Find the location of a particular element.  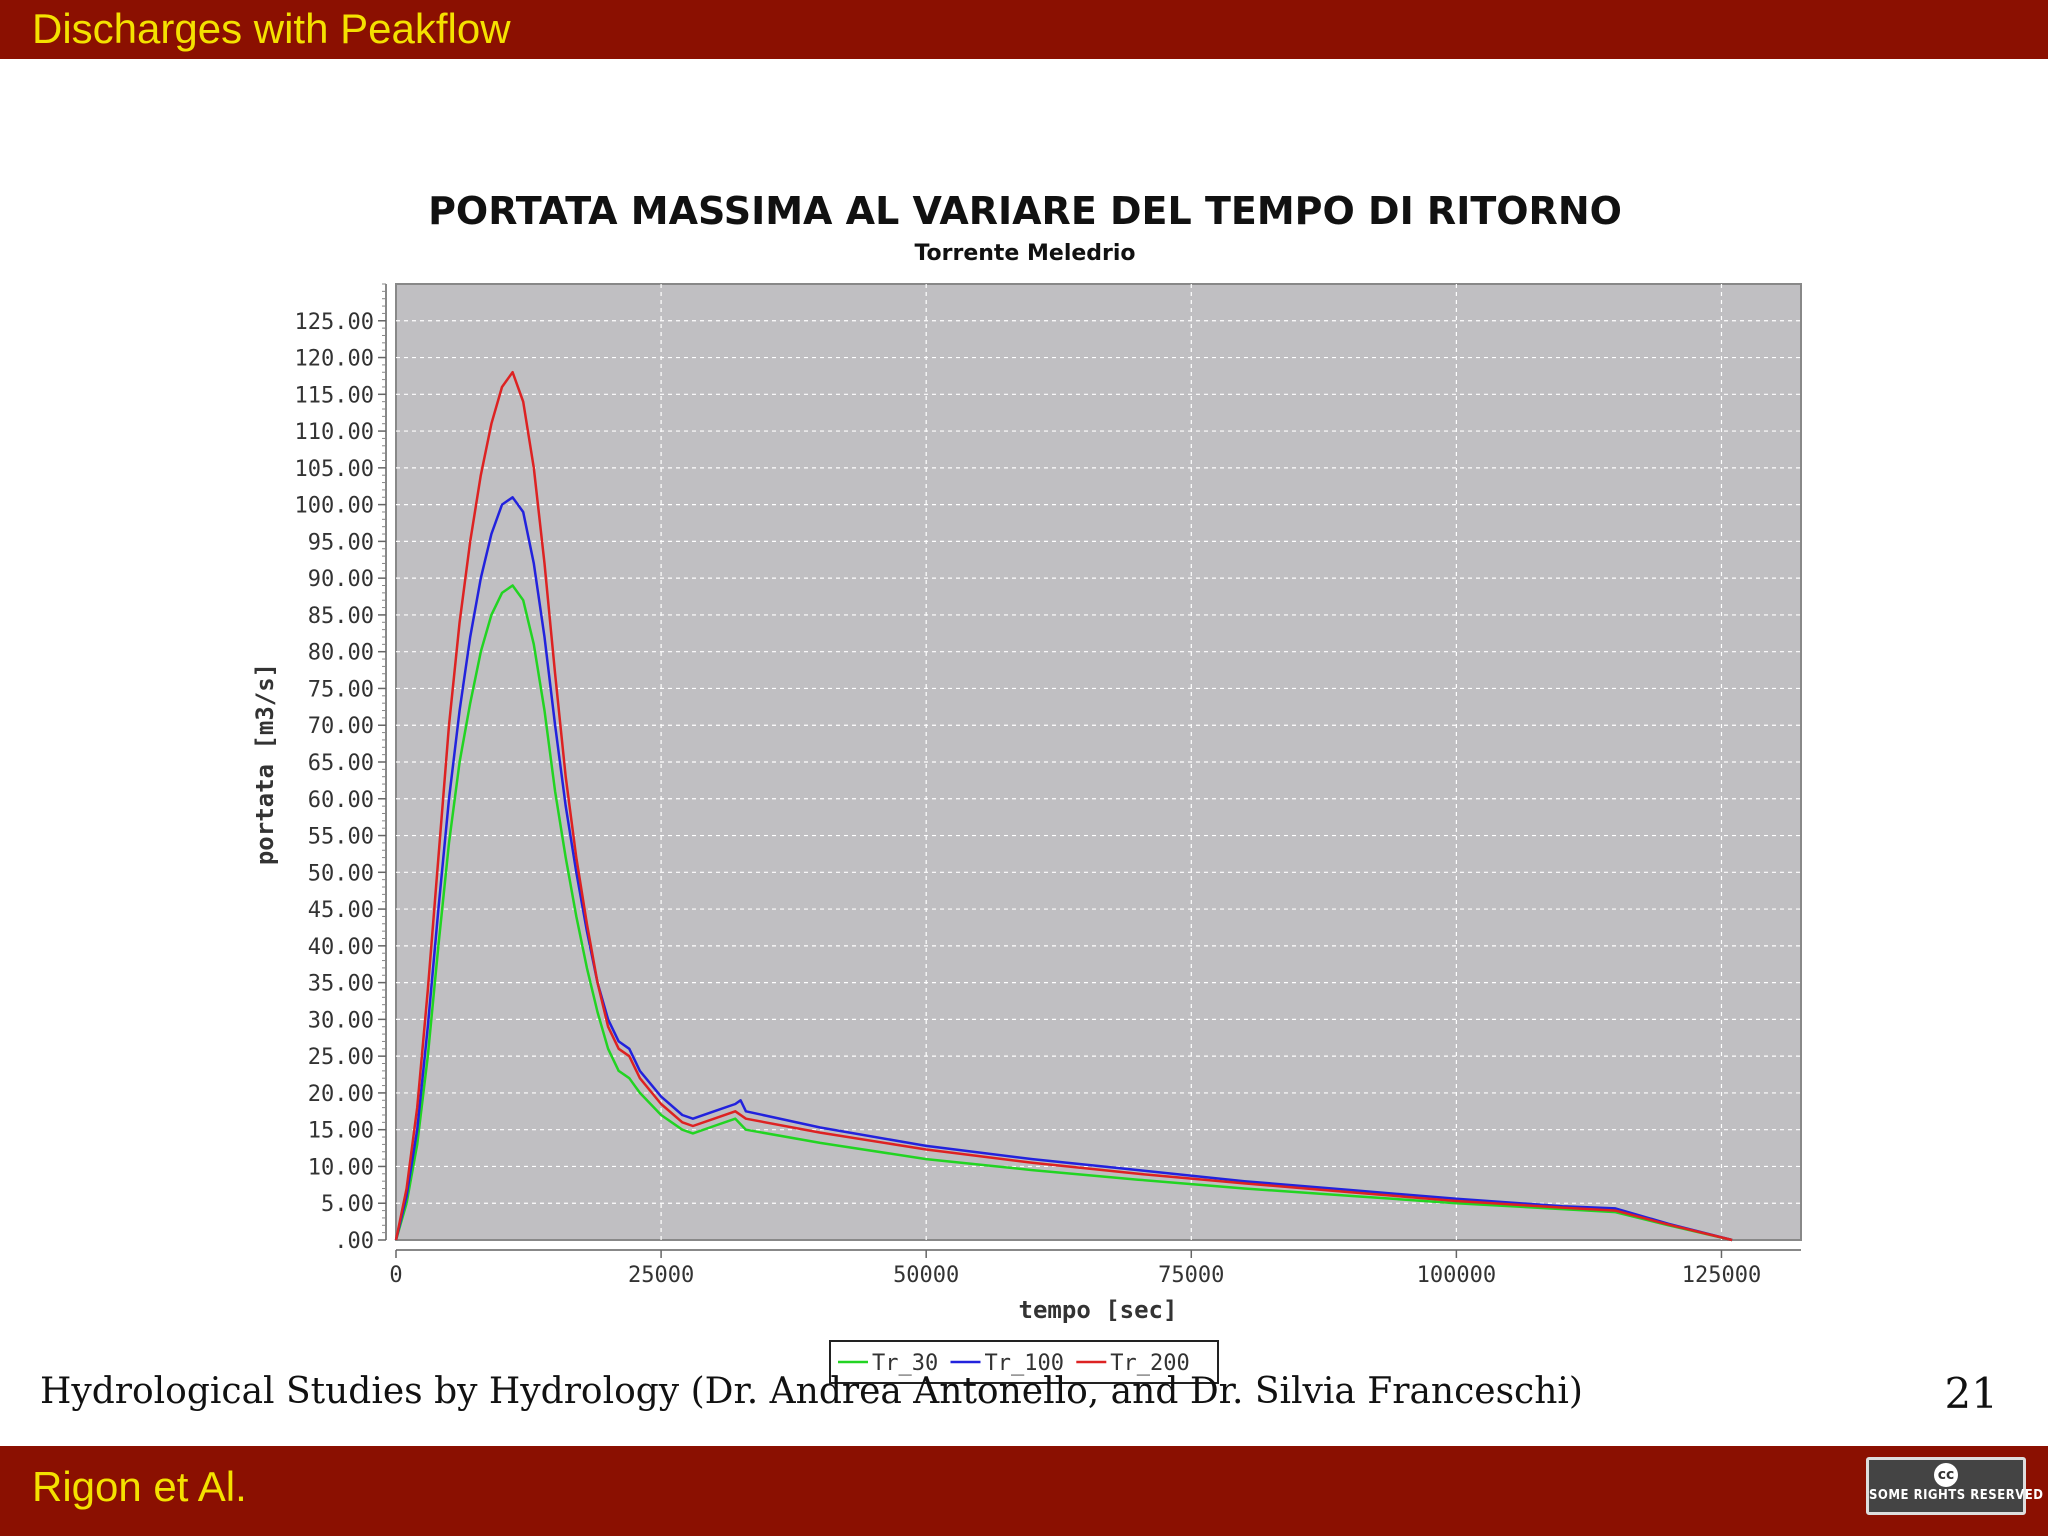

page-number: 21 is located at coordinates (1971, 1393).